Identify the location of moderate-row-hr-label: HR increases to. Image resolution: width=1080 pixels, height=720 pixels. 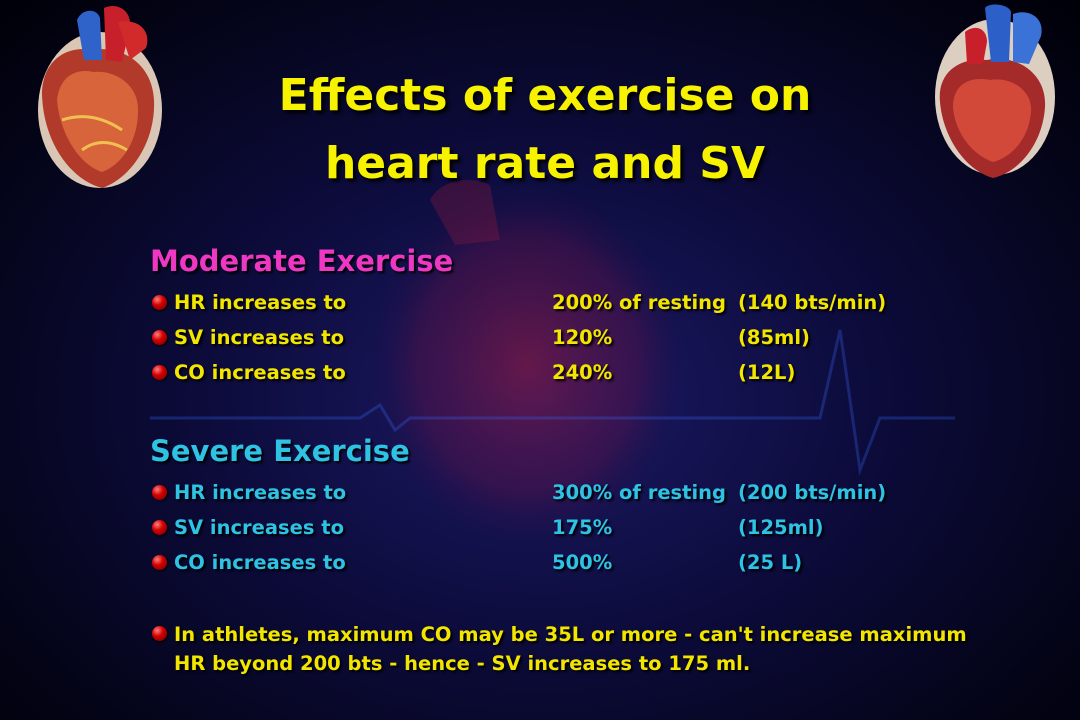
(260, 302).